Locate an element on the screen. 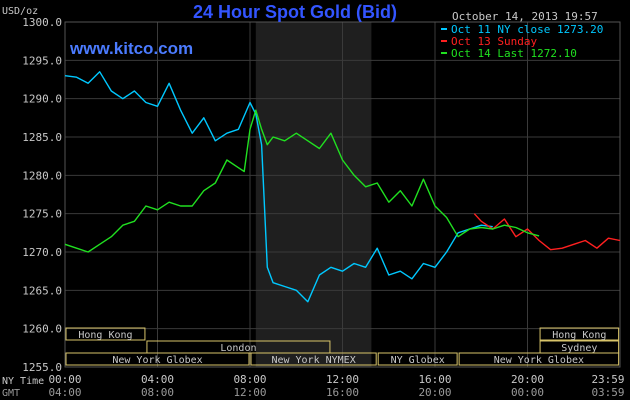 This screenshot has width=630, height=400. x-tick-label-ny: 00:00 is located at coordinates (64, 379).